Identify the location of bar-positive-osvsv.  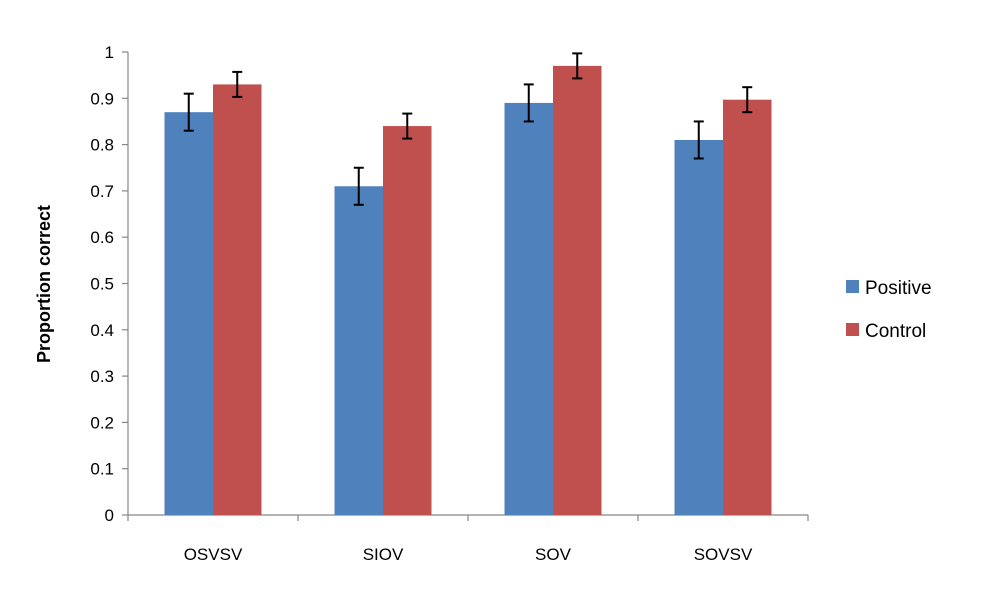
(188, 313).